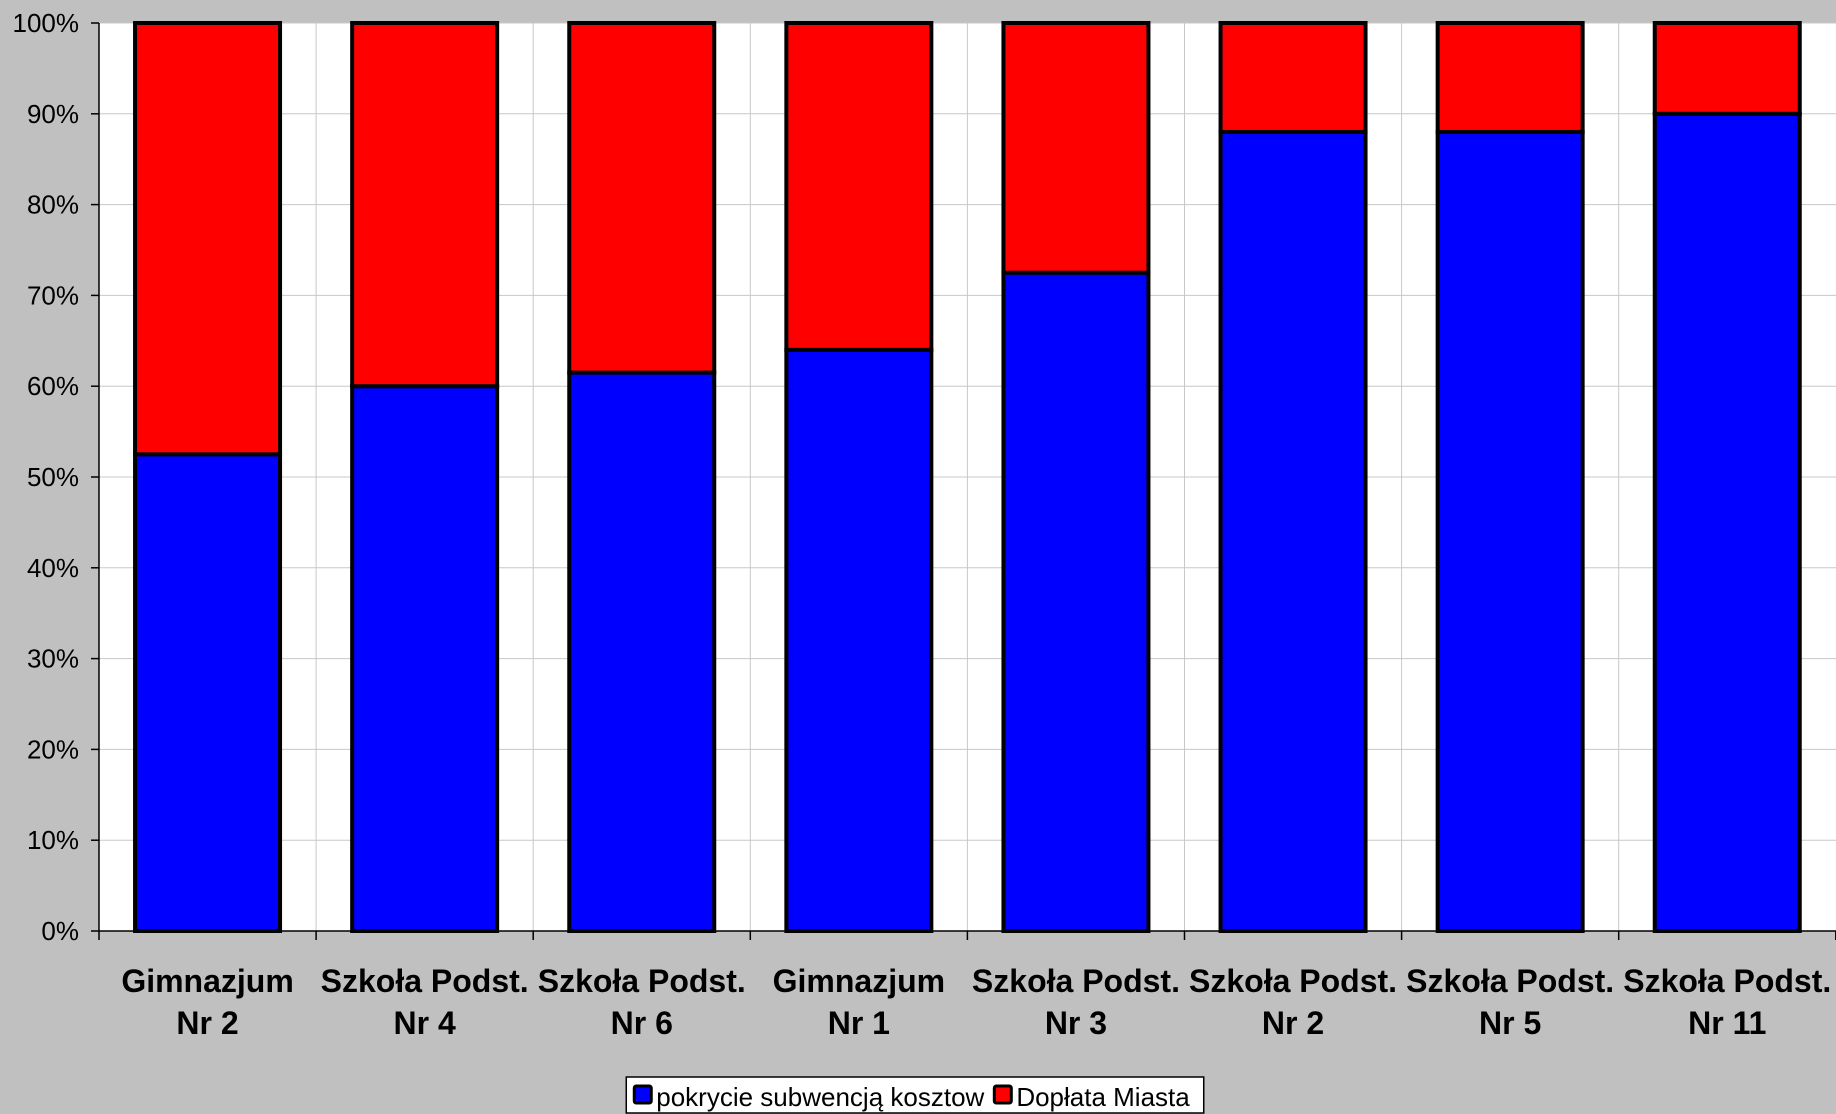  Describe the element at coordinates (60, 931) in the screenshot. I see `y-tick-label: 0%` at that location.